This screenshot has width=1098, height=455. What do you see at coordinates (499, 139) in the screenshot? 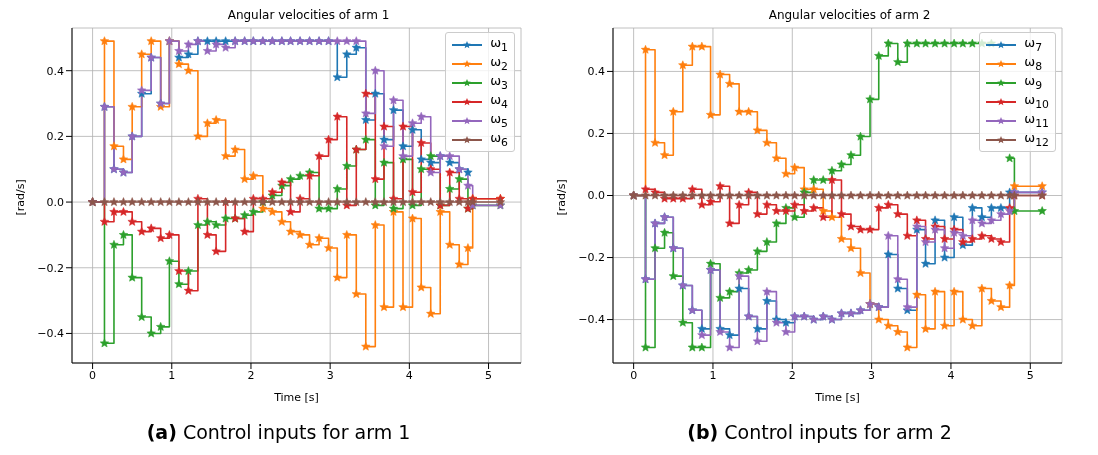
I see `legend-label: ω$_{6}$` at bounding box center [499, 139].